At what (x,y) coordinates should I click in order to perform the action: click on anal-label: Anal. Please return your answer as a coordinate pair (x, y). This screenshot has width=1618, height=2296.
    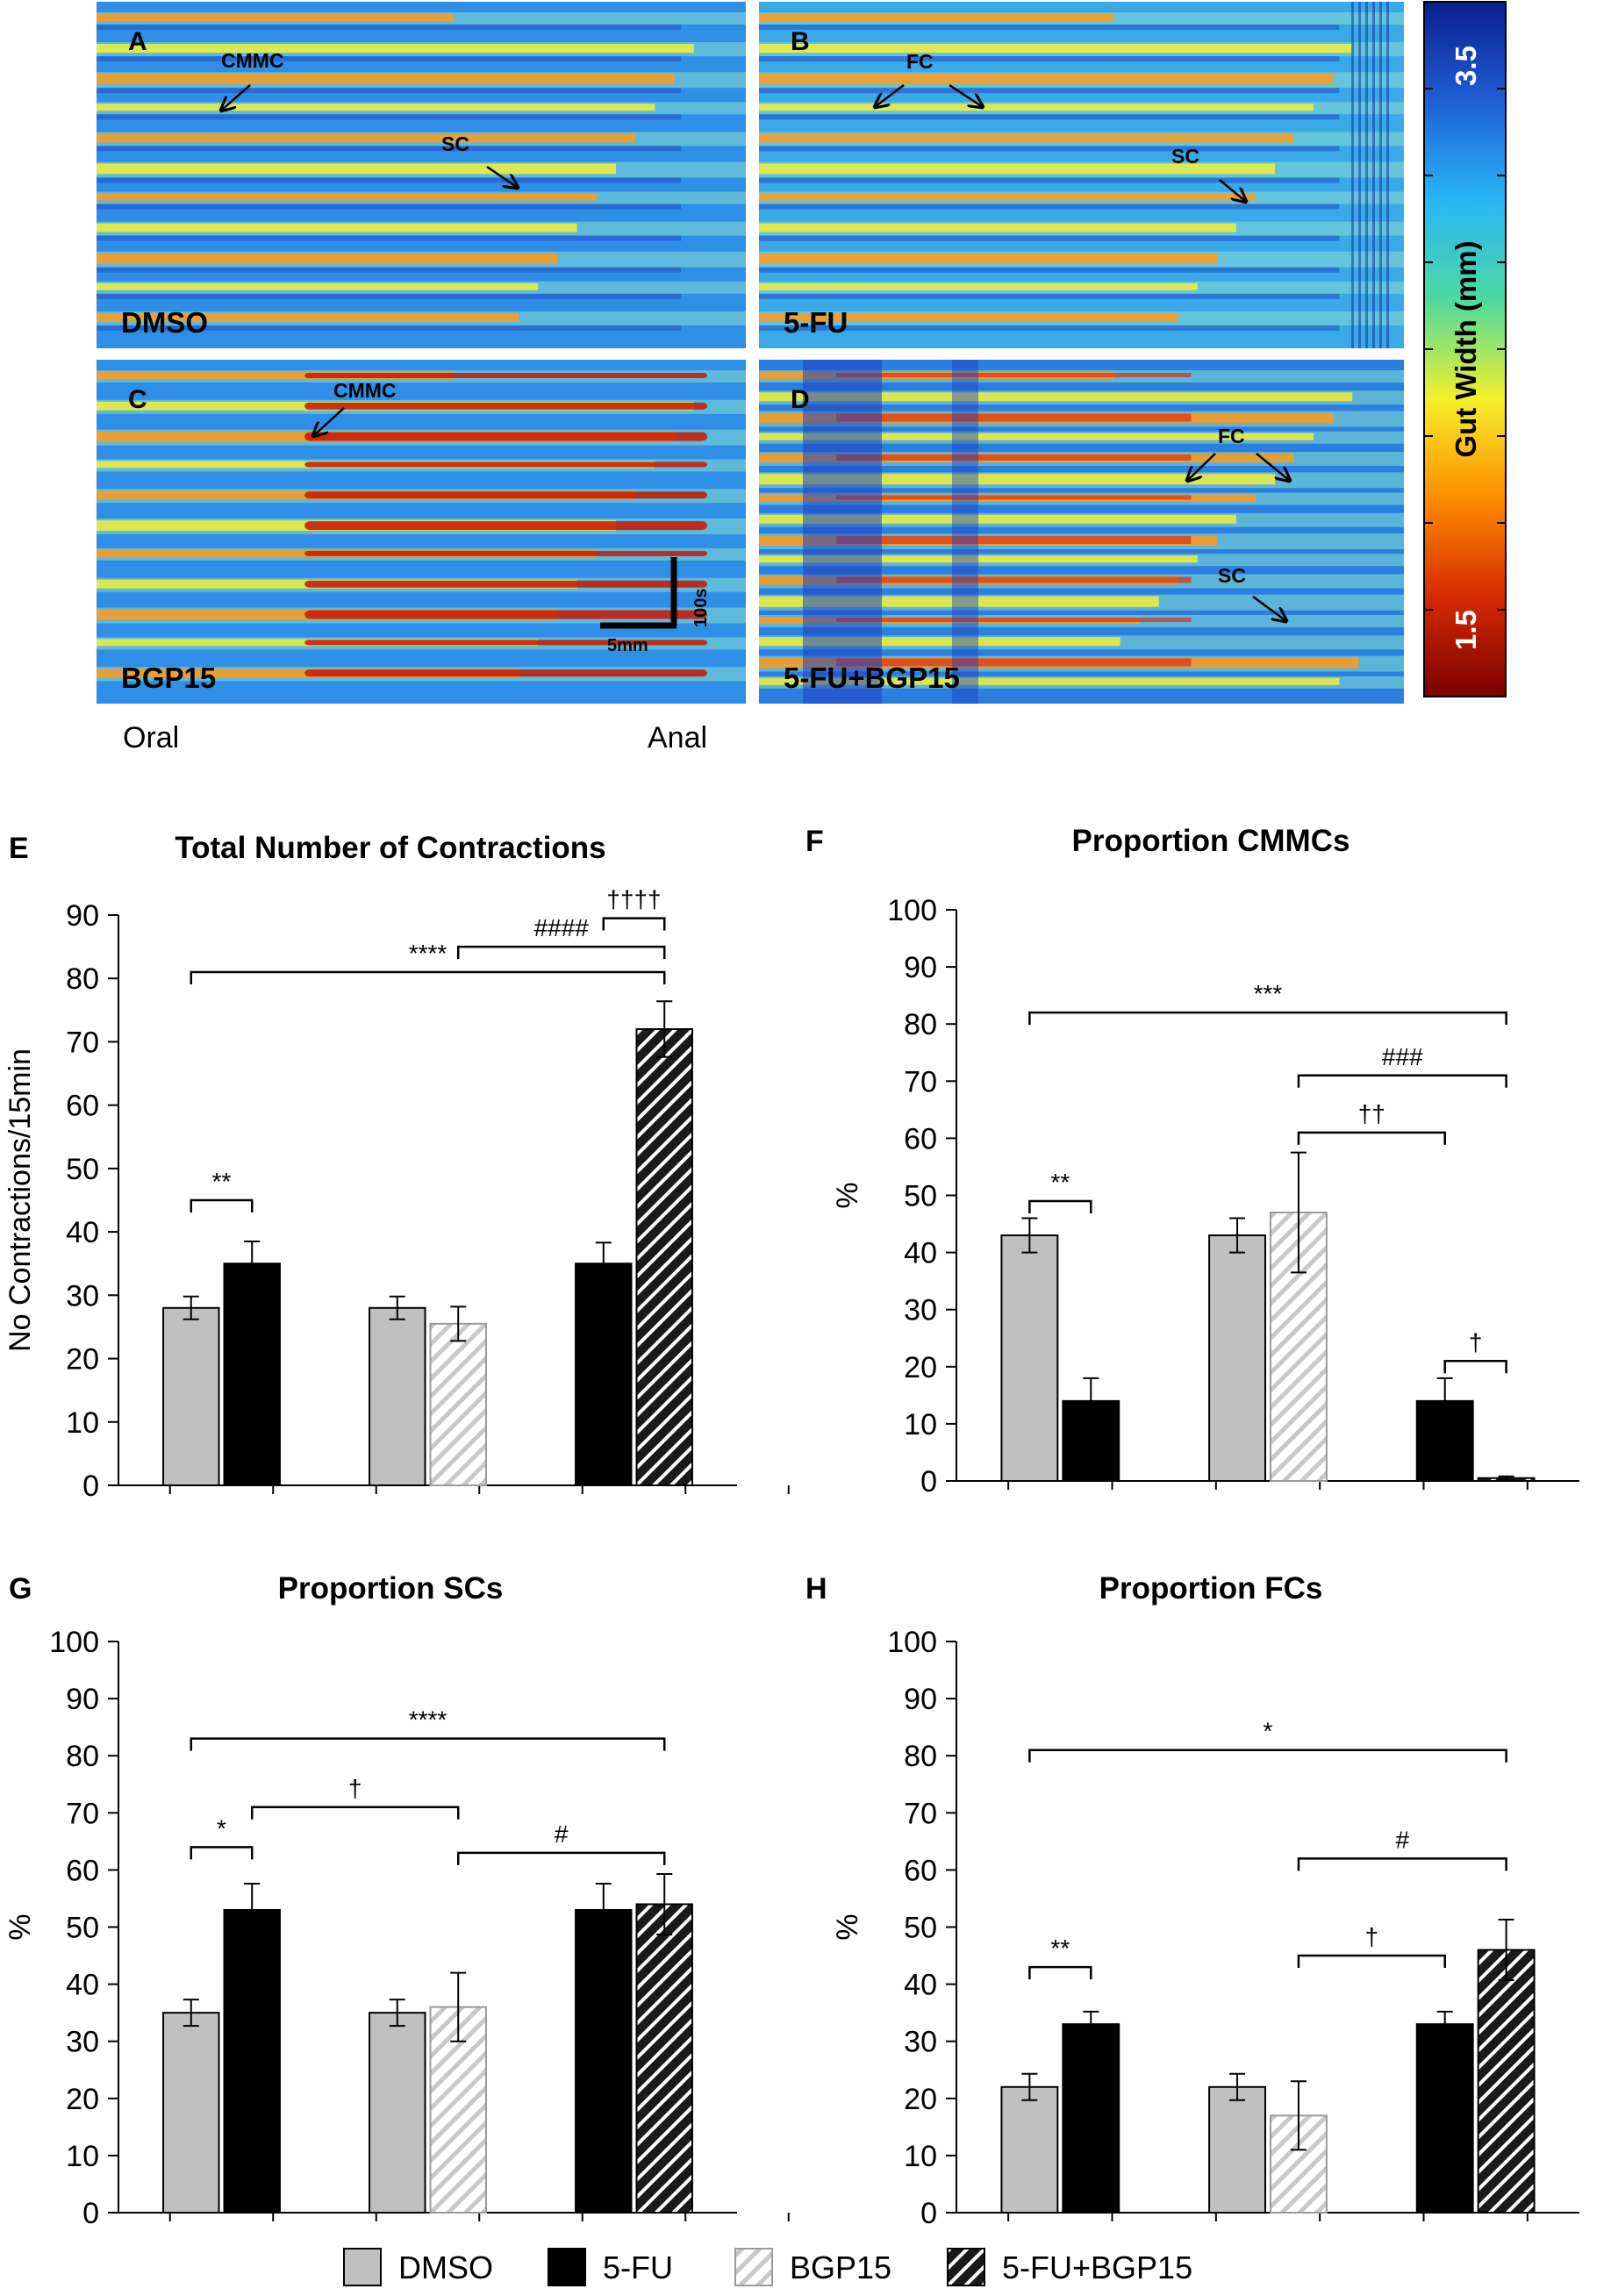
    Looking at the image, I should click on (677, 738).